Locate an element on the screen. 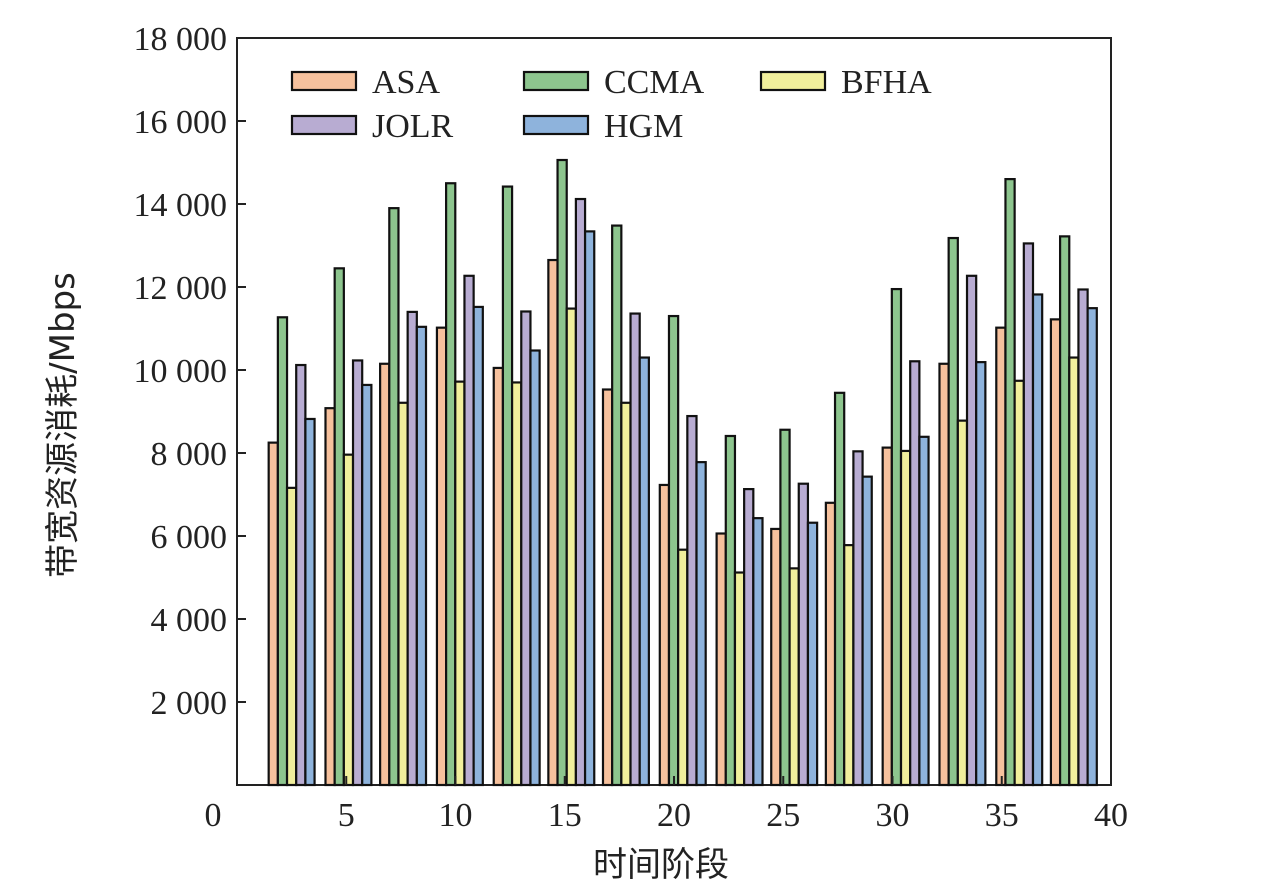 This screenshot has width=1276, height=890. legend-label-jolr: JOLR is located at coordinates (413, 126).